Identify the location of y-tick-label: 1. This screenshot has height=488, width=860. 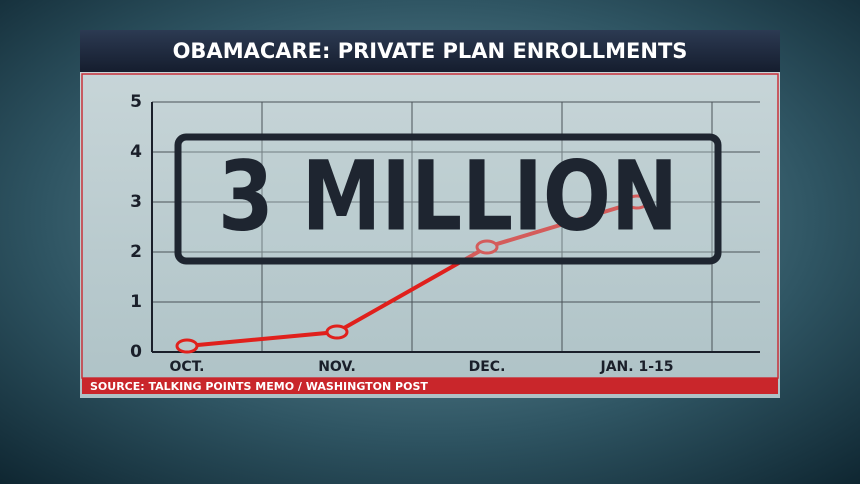
(136, 302).